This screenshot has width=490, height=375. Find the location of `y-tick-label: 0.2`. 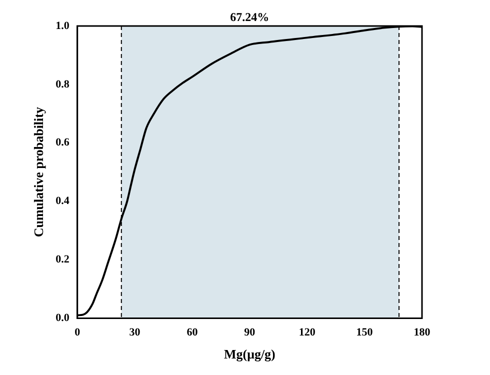

y-tick-label: 0.2 is located at coordinates (63, 260).